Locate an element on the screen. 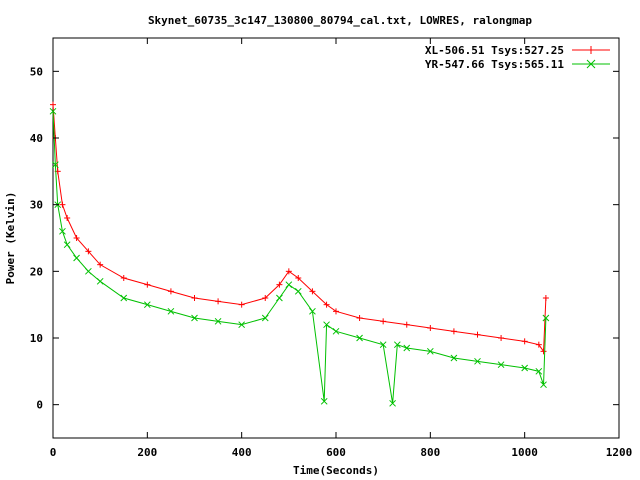 The width and height of the screenshot is (640, 480). legend-label-1: YR-547.66 Tsys:565.11 is located at coordinates (494, 64).